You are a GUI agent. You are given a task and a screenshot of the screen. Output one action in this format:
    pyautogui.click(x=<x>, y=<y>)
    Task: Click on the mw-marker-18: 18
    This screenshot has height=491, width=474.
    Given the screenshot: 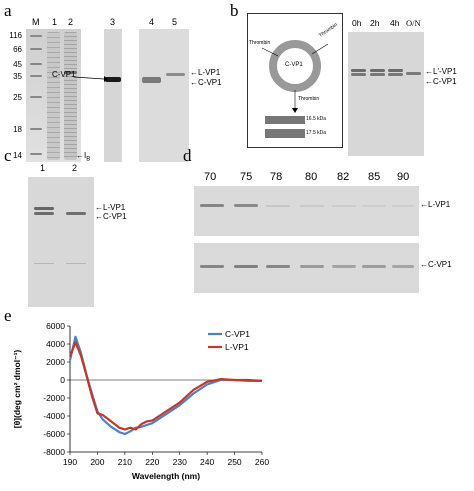 What is the action you would take?
    pyautogui.click(x=17, y=129)
    